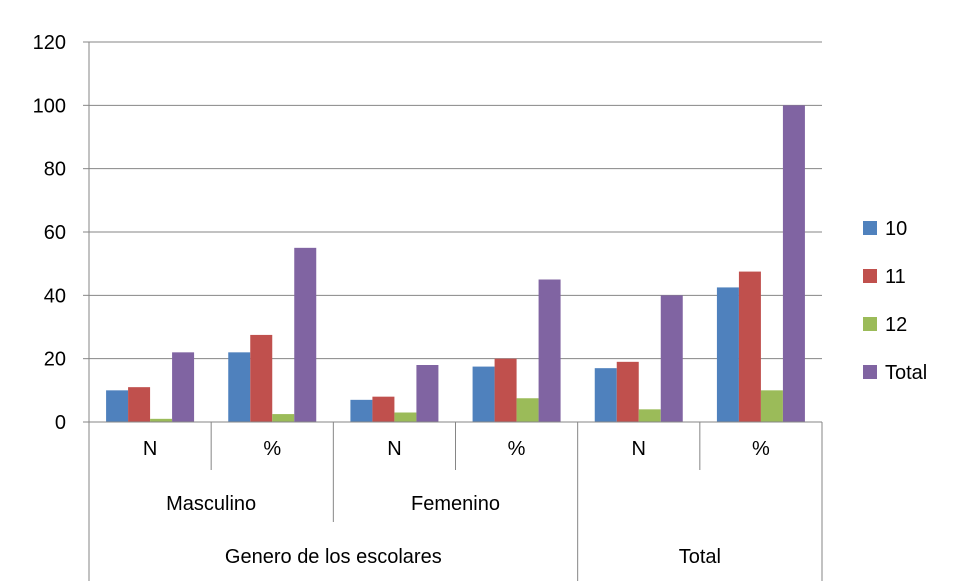 This screenshot has width=955, height=581. Describe the element at coordinates (60, 423) in the screenshot. I see `y-tick-label: 0` at that location.